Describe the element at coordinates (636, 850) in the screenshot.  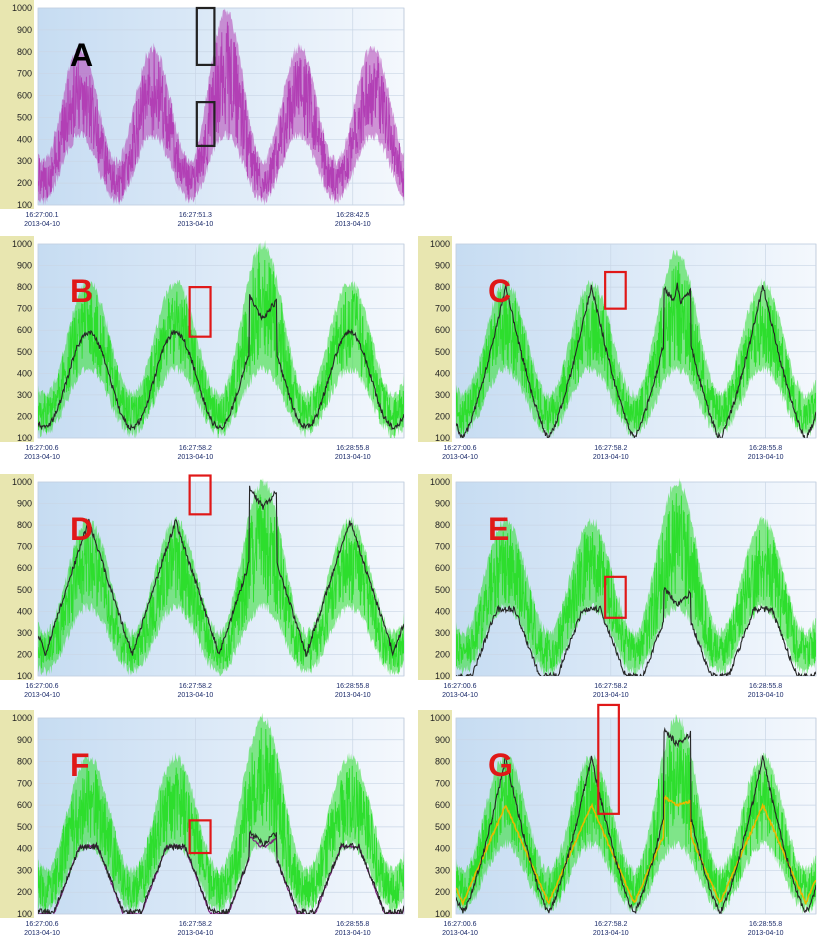
I see `trace-yellow` at that location.